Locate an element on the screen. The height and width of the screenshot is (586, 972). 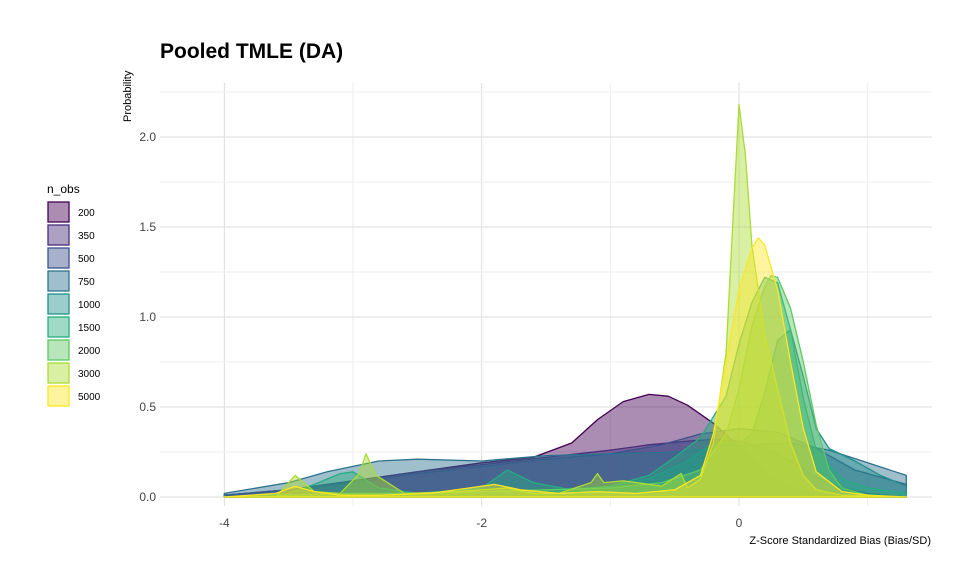
legend-swatch-2000 is located at coordinates (58, 350).